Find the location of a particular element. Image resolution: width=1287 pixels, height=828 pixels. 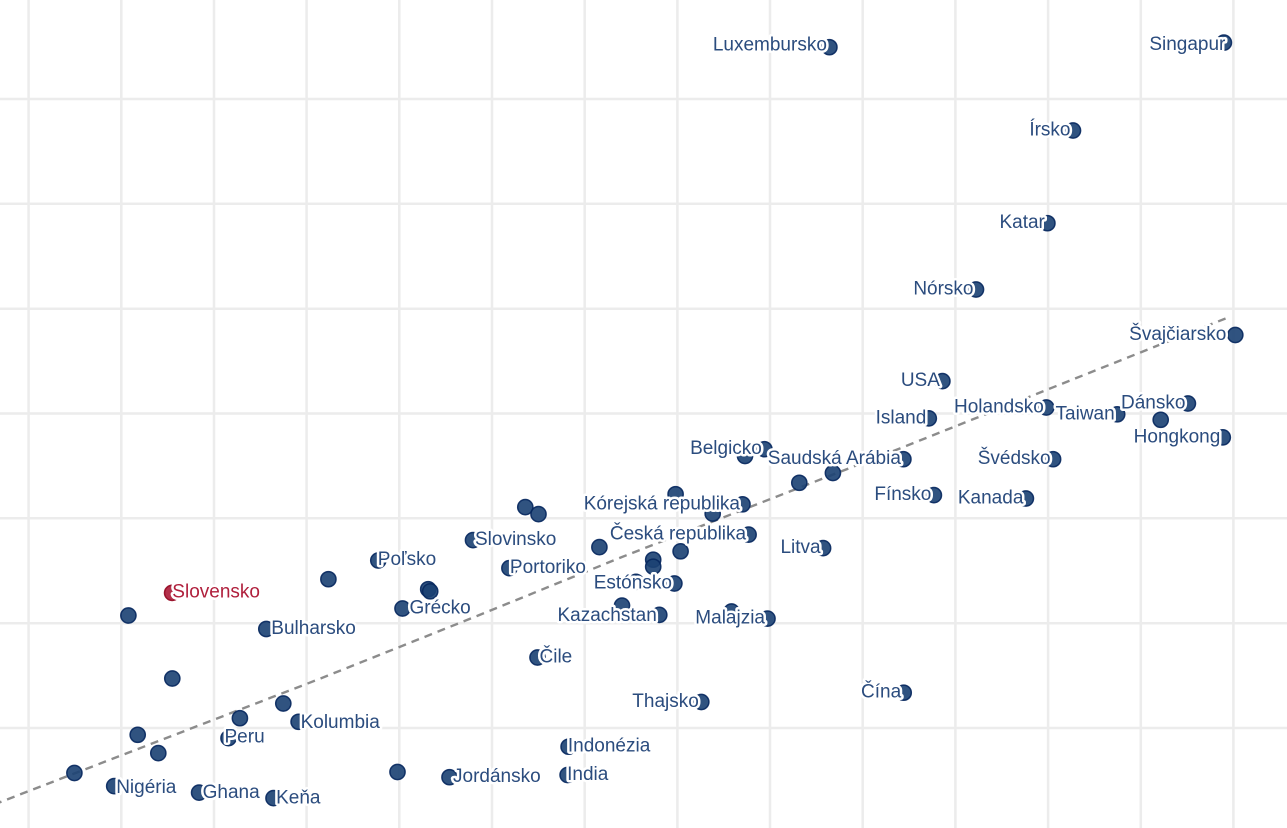

svg-text: Švajčiarsko is located at coordinates (1177, 334).